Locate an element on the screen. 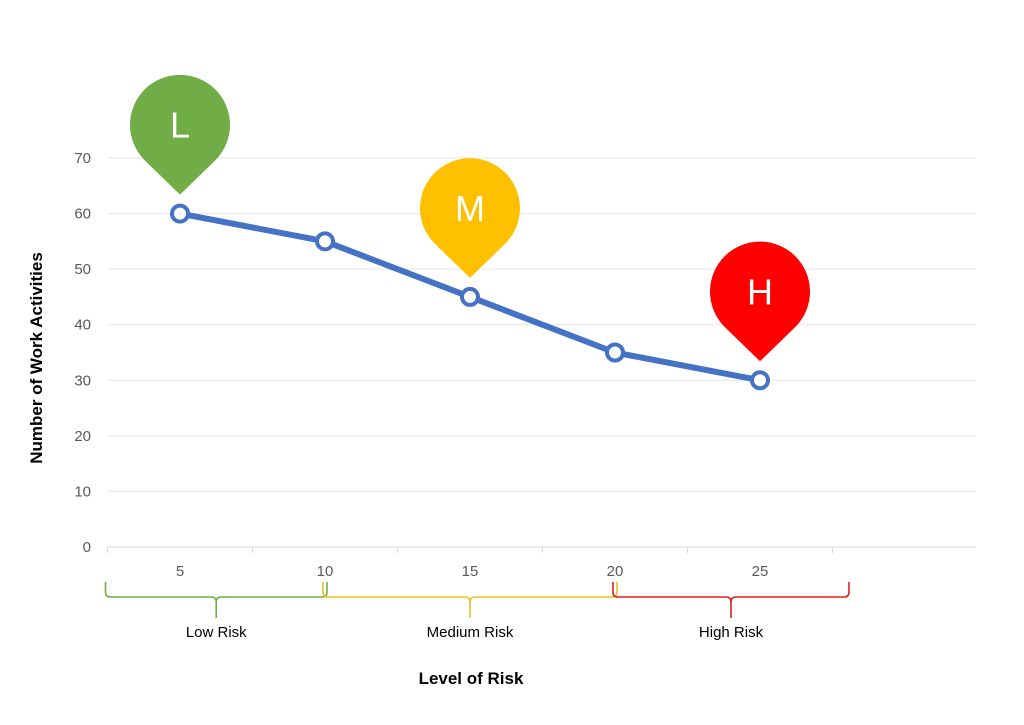 This screenshot has width=1024, height=725. x-tick-label: 5 is located at coordinates (180, 571).